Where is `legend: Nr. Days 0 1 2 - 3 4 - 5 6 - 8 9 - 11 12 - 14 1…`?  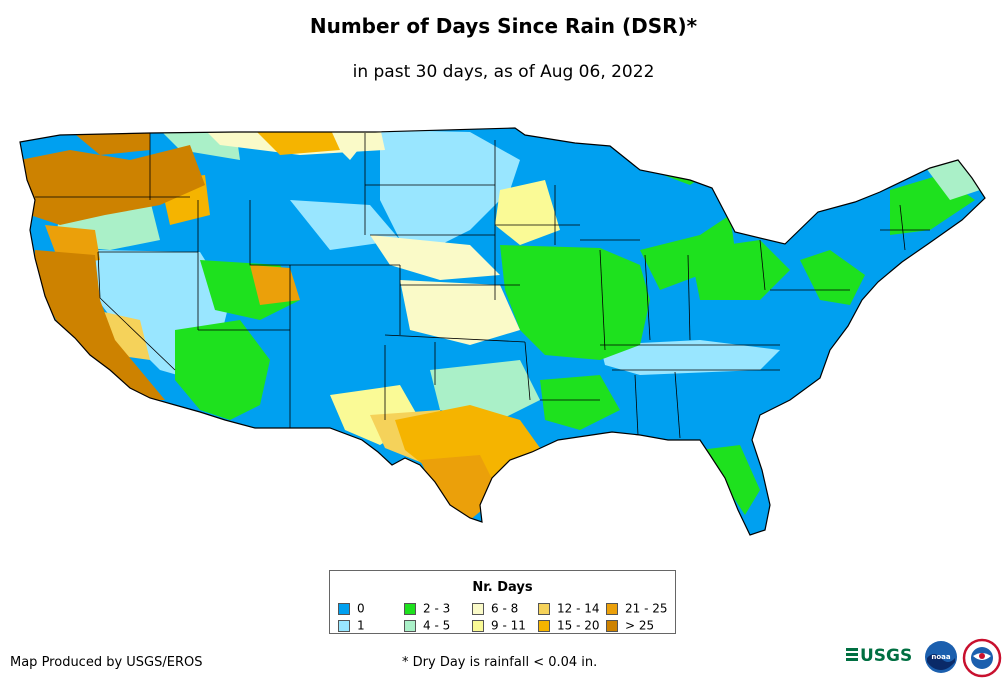
legend: Nr. Days 0 1 2 - 3 4 - 5 6 - 8 9 - 11 12 - 14 1… is located at coordinates (502, 602).